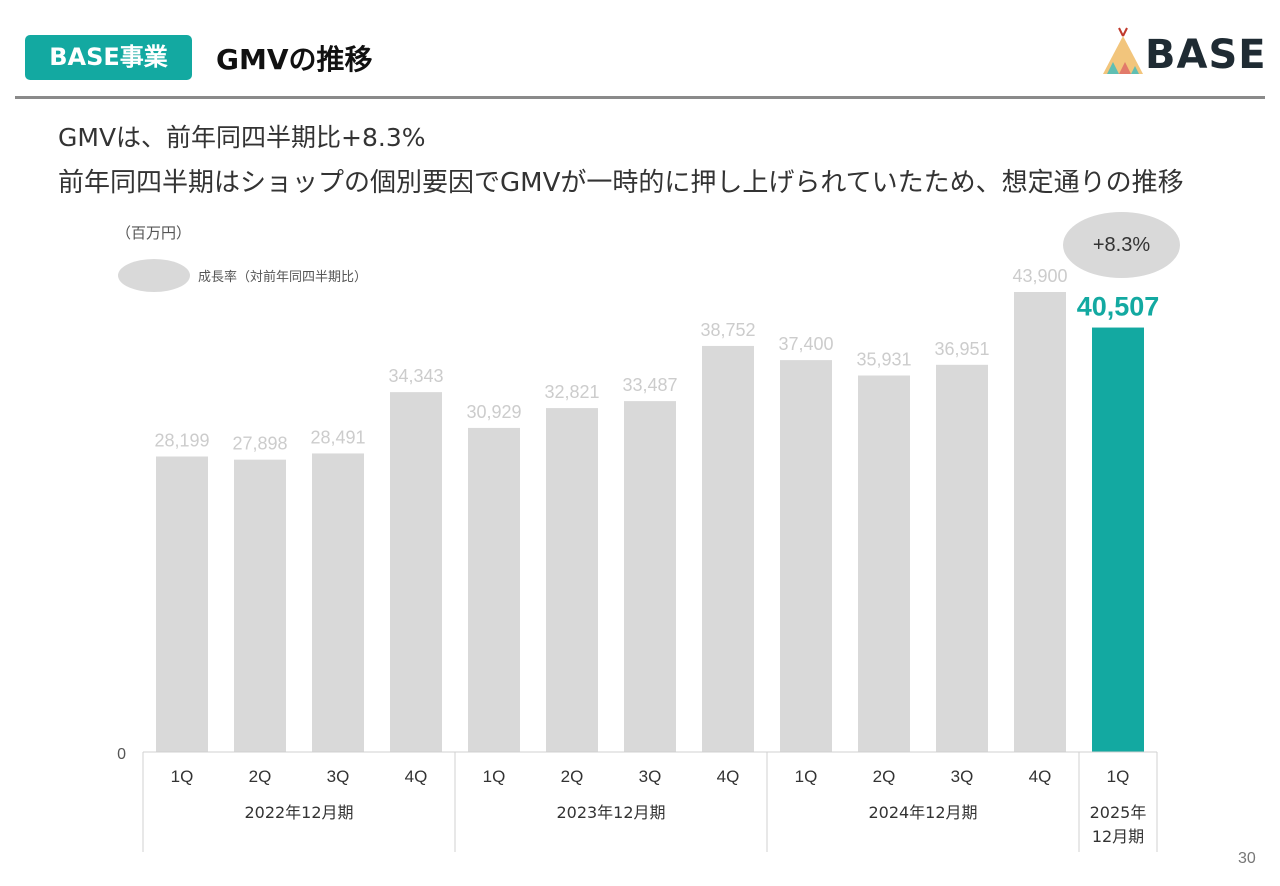 The image size is (1280, 886). Describe the element at coordinates (1121, 245) in the screenshot. I see `growth-rate-callout: +8.3%` at that location.